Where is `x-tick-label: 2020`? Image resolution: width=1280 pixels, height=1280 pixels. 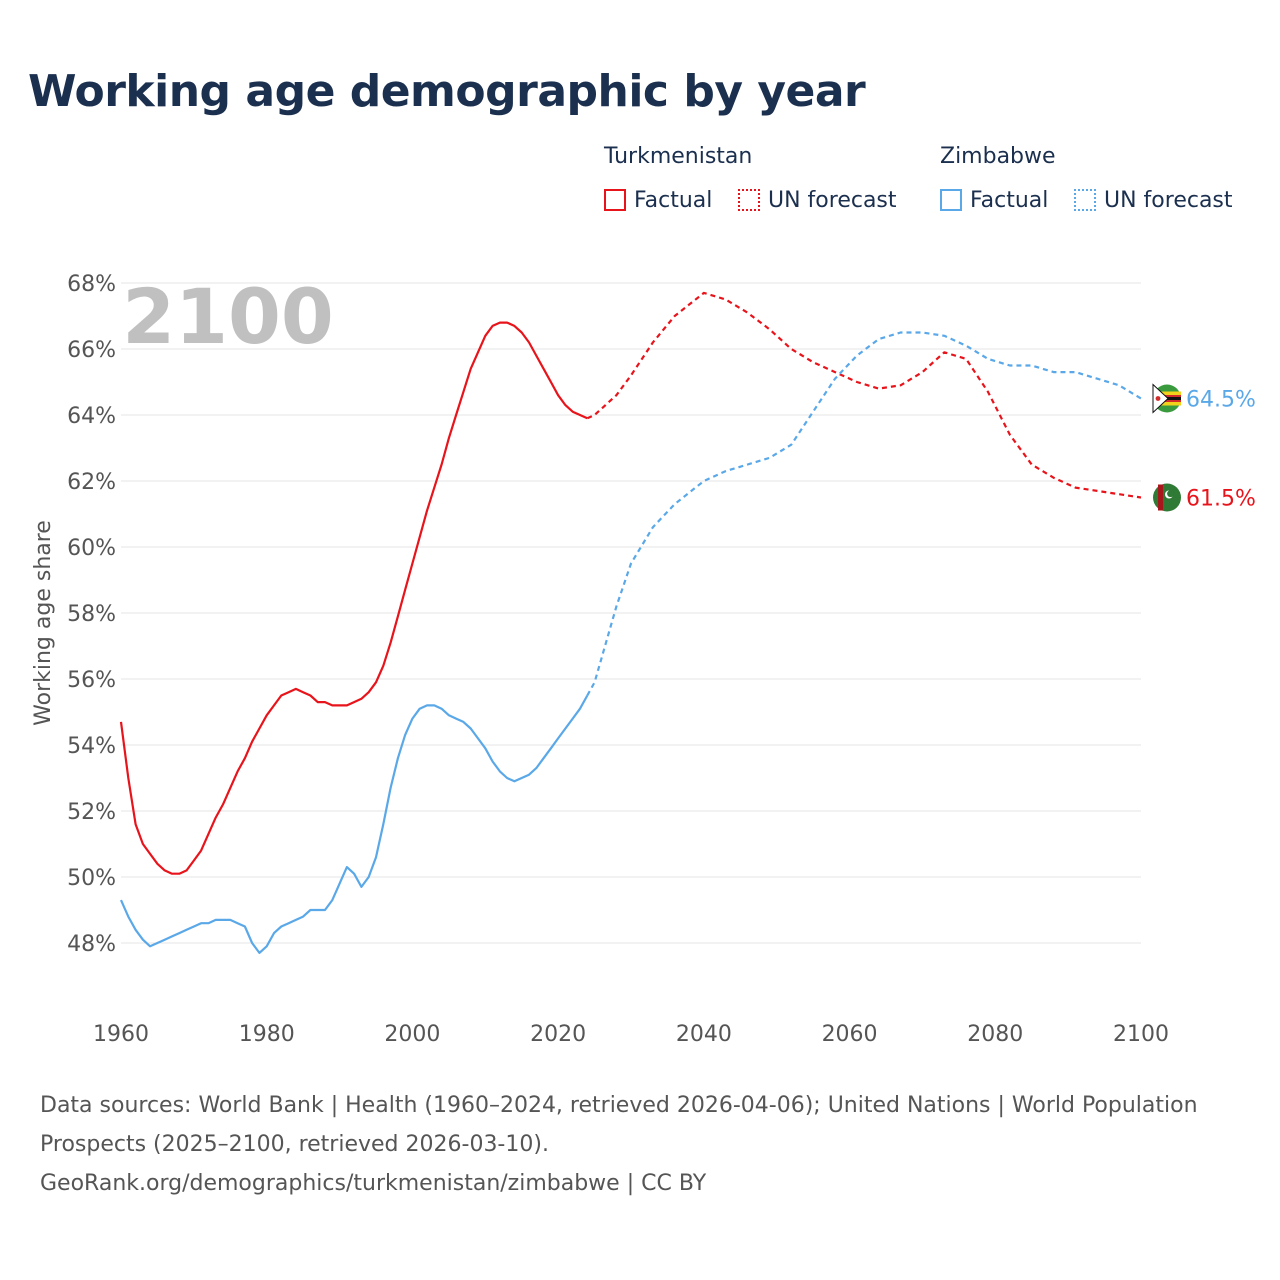
x-tick-label: 2020 is located at coordinates (558, 1034).